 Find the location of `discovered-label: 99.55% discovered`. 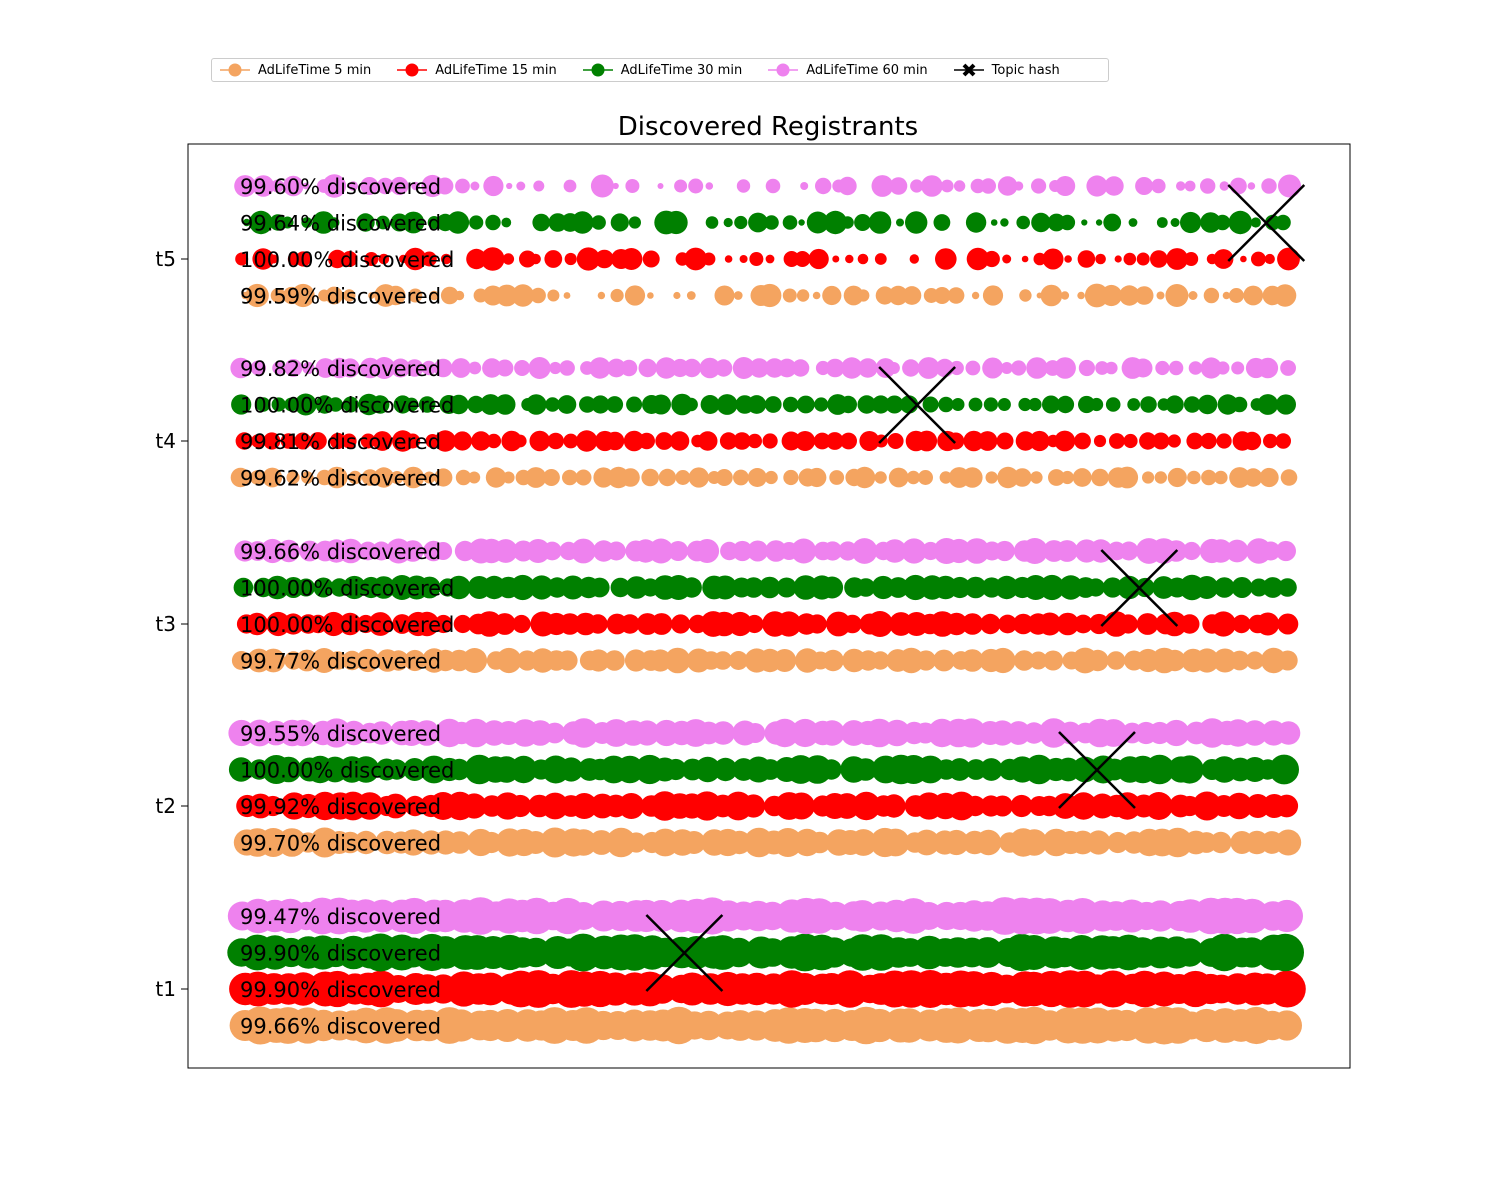

discovered-label: 99.55% discovered is located at coordinates (340, 734).